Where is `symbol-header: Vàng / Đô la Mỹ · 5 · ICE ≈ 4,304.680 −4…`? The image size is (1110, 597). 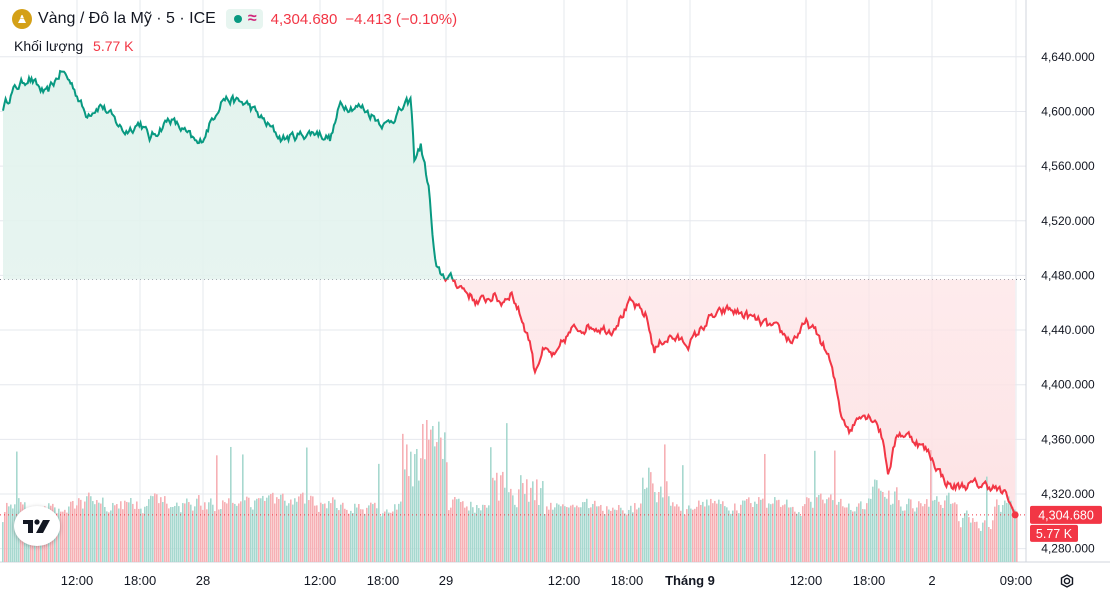 symbol-header: Vàng / Đô la Mỹ · 5 · ICE ≈ 4,304.680 −4… is located at coordinates (234, 19).